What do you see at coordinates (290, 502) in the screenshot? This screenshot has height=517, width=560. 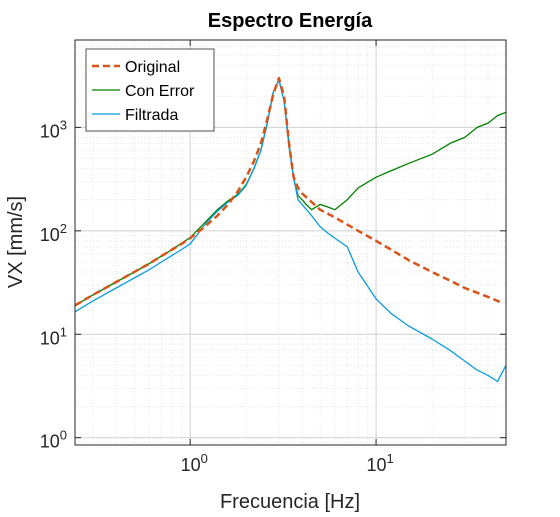 I see `x-axis-label: Frecuencia [Hz]` at bounding box center [290, 502].